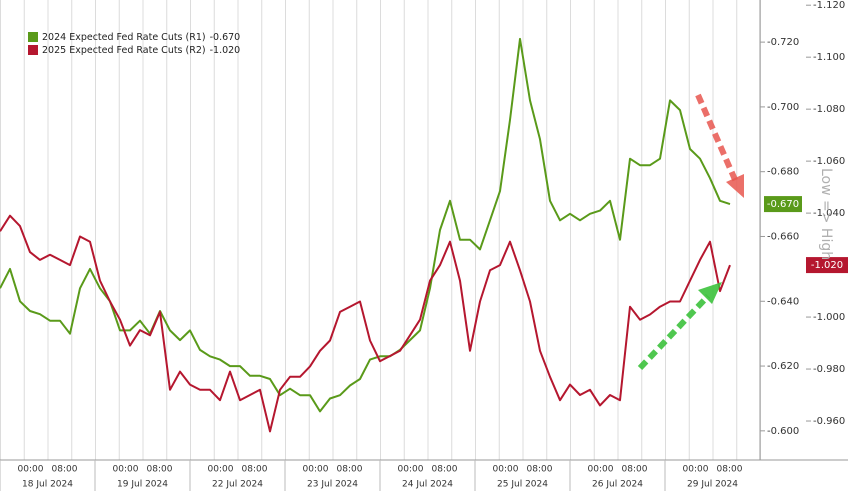  What do you see at coordinates (142, 485) in the screenshot?
I see `x-tick-label: 19 Jul 2024` at bounding box center [142, 485].